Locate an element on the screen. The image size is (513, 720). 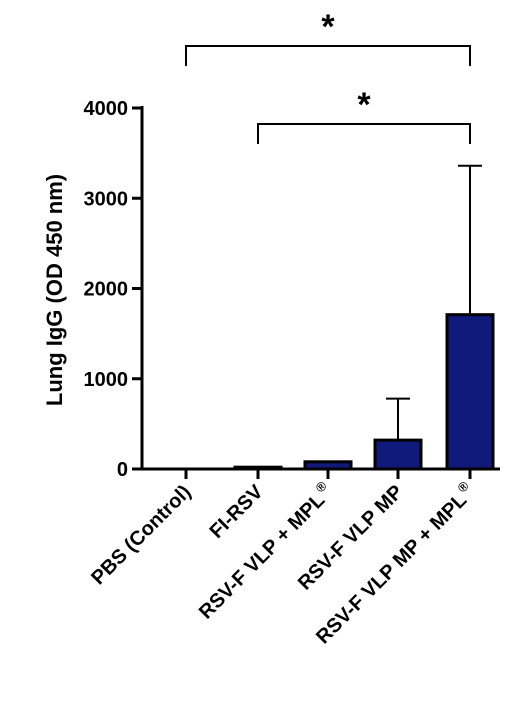
x-tick-label: PBS (Control) is located at coordinates (141, 535).